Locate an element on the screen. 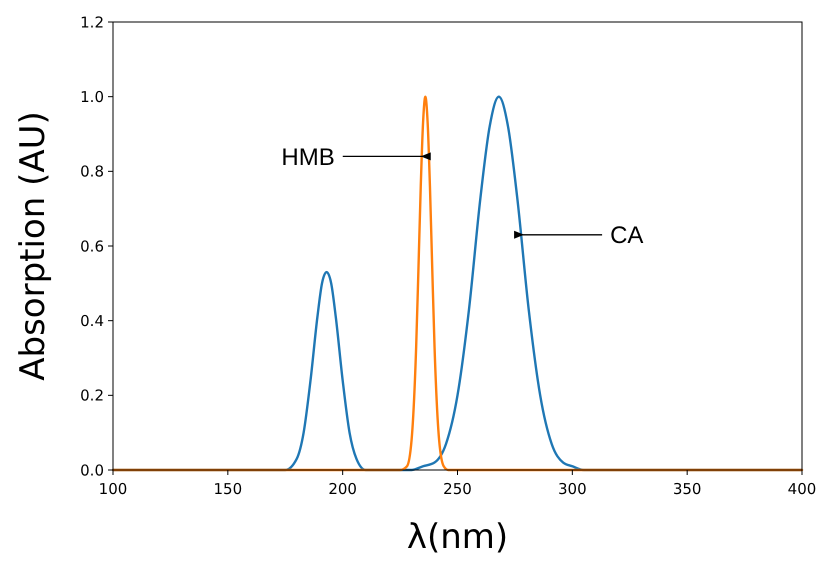  y-tick-label: 0.0 is located at coordinates (92, 470).